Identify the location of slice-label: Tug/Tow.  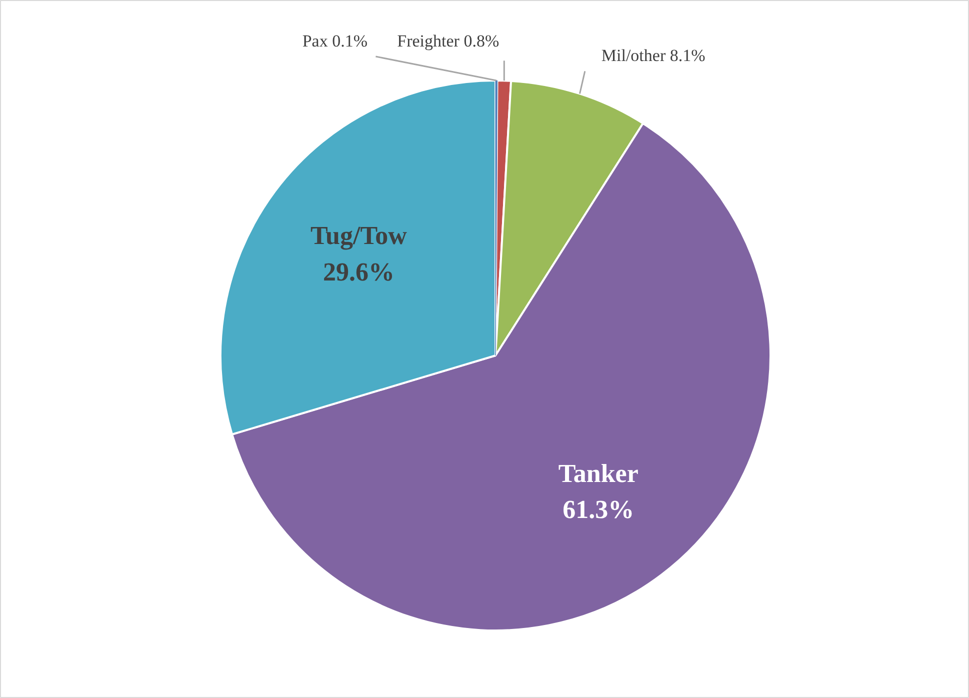
(359, 235).